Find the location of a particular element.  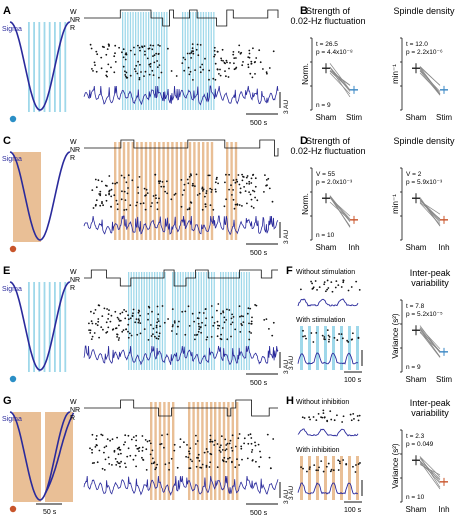

hypnogram-state-label: R is located at coordinates (72, 28).